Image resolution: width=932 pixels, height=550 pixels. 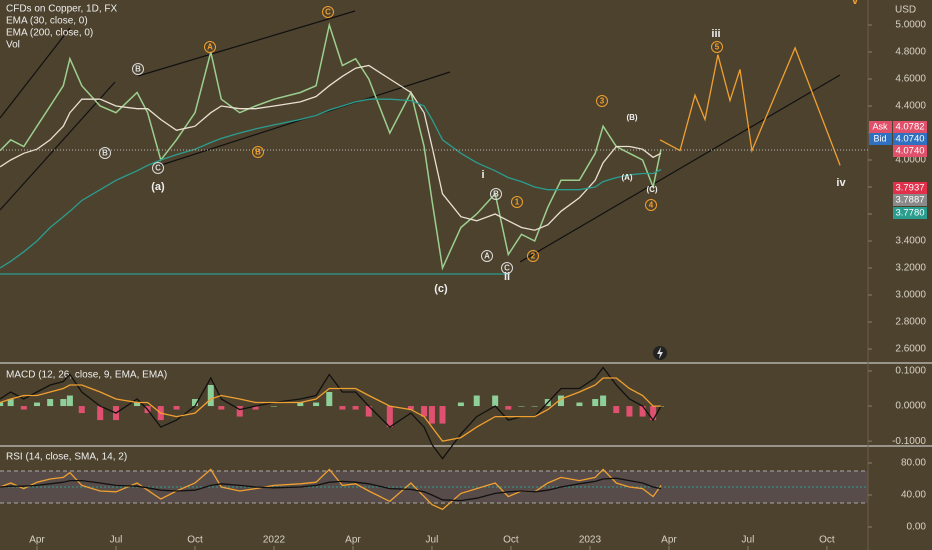 What do you see at coordinates (13, 45) in the screenshot?
I see `legend-entry: Vol` at bounding box center [13, 45].